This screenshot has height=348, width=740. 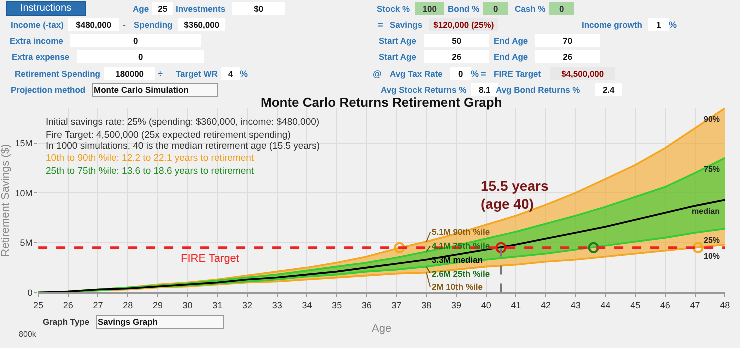 What do you see at coordinates (458, 287) in the screenshot?
I see `annotation: 2M 10th %ile` at bounding box center [458, 287].